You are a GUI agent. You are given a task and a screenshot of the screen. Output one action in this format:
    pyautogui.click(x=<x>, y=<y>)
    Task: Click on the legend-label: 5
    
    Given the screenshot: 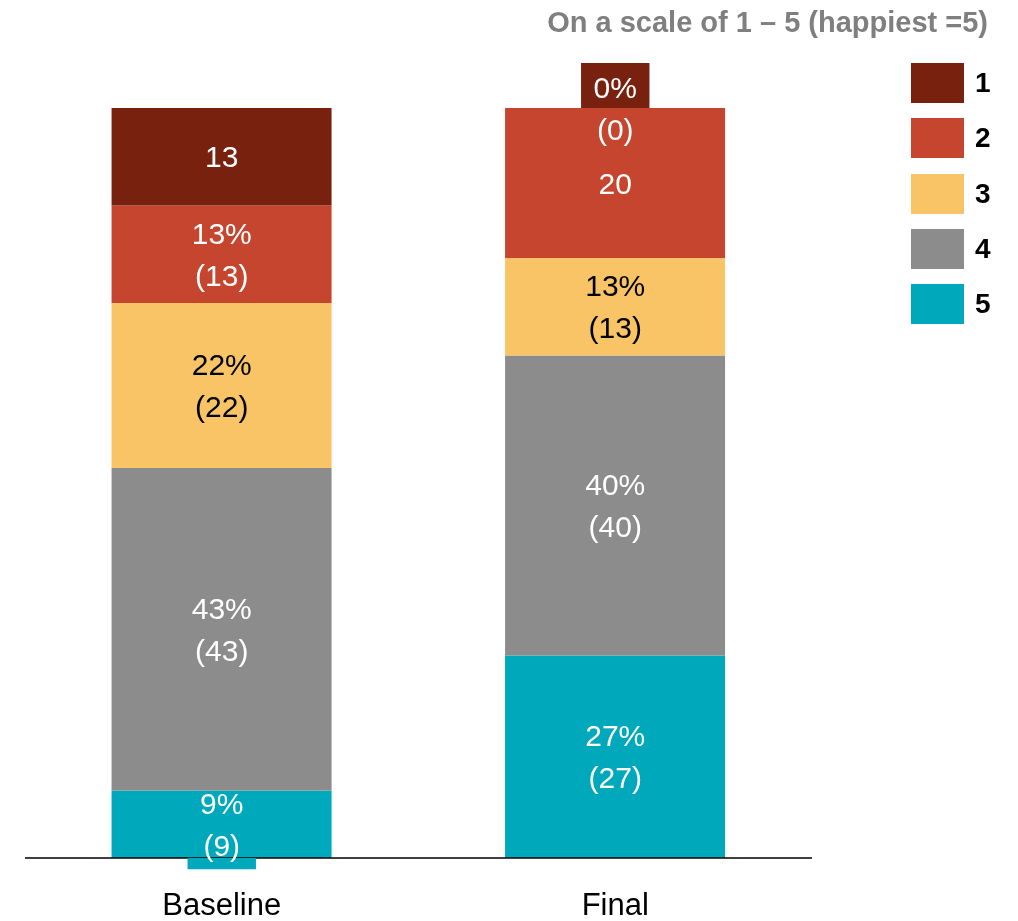 What is the action you would take?
    pyautogui.click(x=983, y=304)
    